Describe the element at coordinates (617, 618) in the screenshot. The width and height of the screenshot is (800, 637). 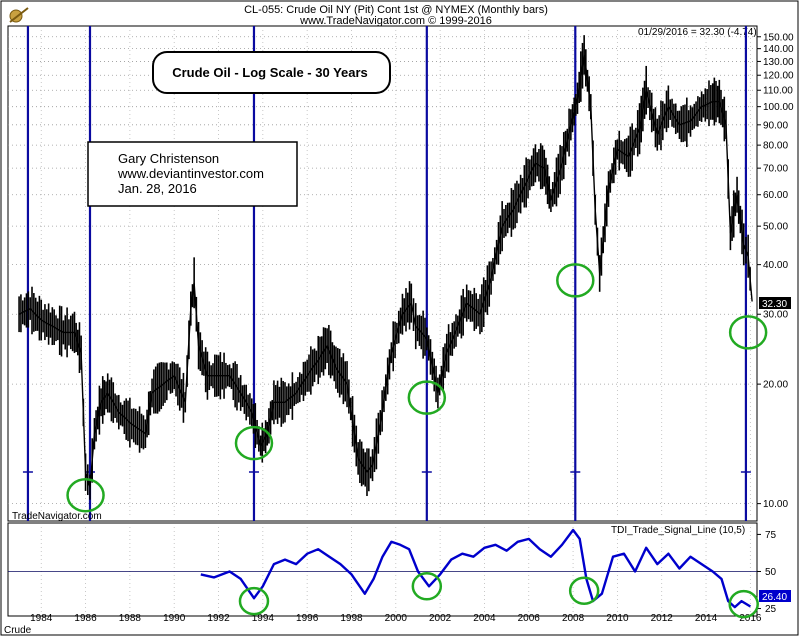
I see `x-axis-tick-label: 2010` at that location.